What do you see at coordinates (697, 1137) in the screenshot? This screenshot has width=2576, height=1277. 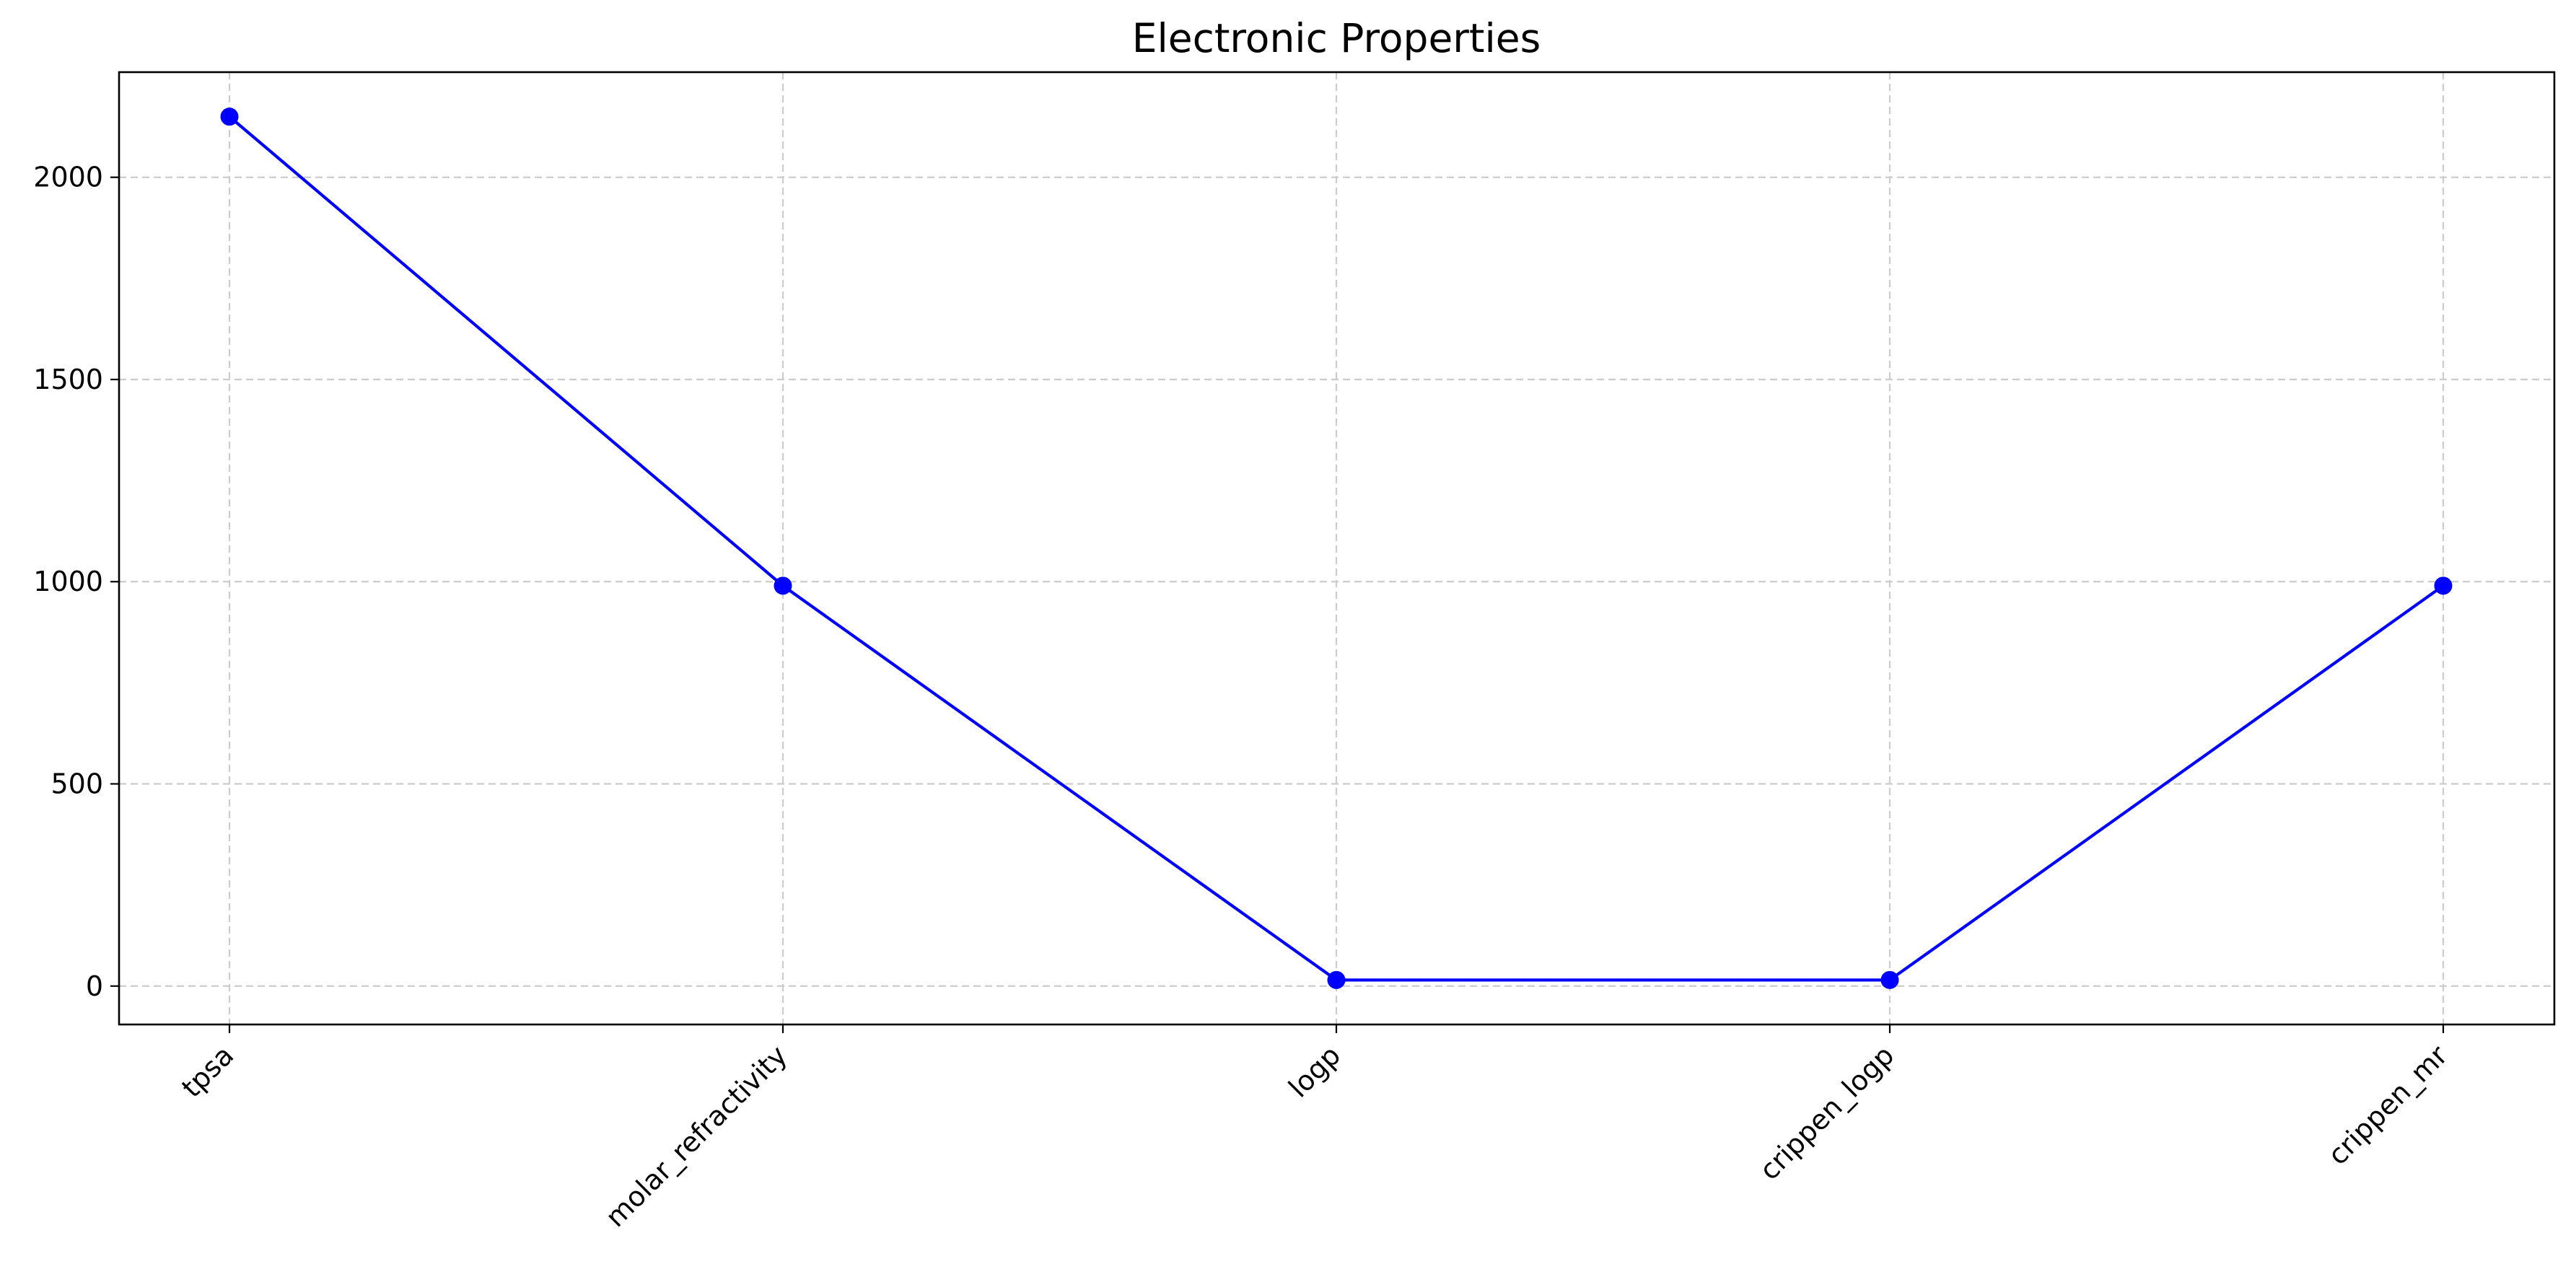 I see `x-tick-label: molar_refractivity` at bounding box center [697, 1137].